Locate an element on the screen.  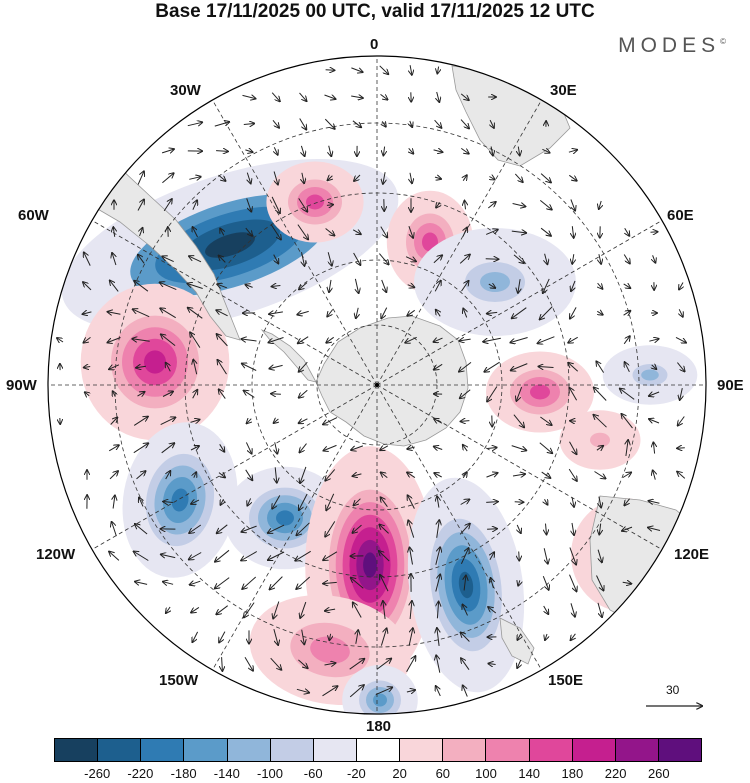
lon-label-60e: 60E is located at coordinates (680, 215).